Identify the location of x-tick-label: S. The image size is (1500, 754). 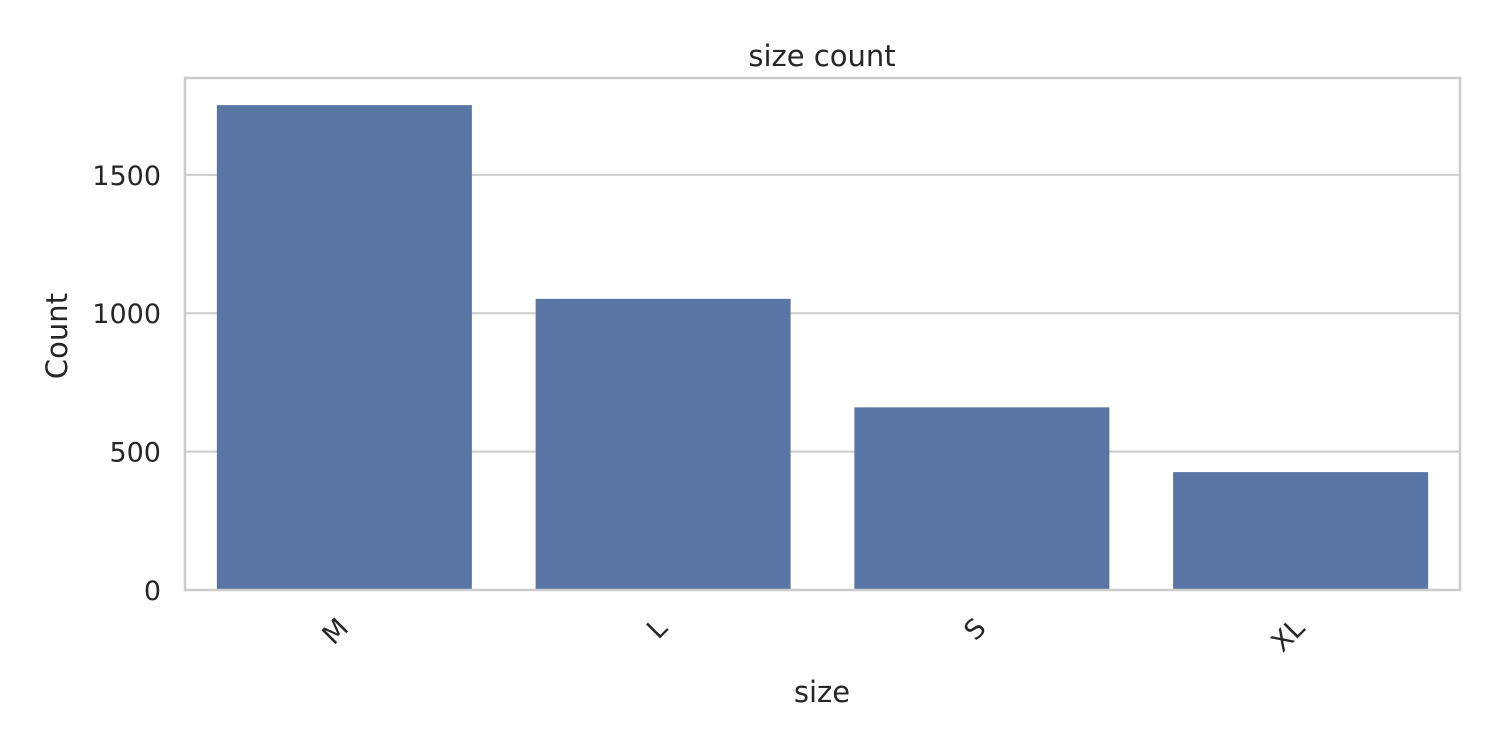
(975, 630).